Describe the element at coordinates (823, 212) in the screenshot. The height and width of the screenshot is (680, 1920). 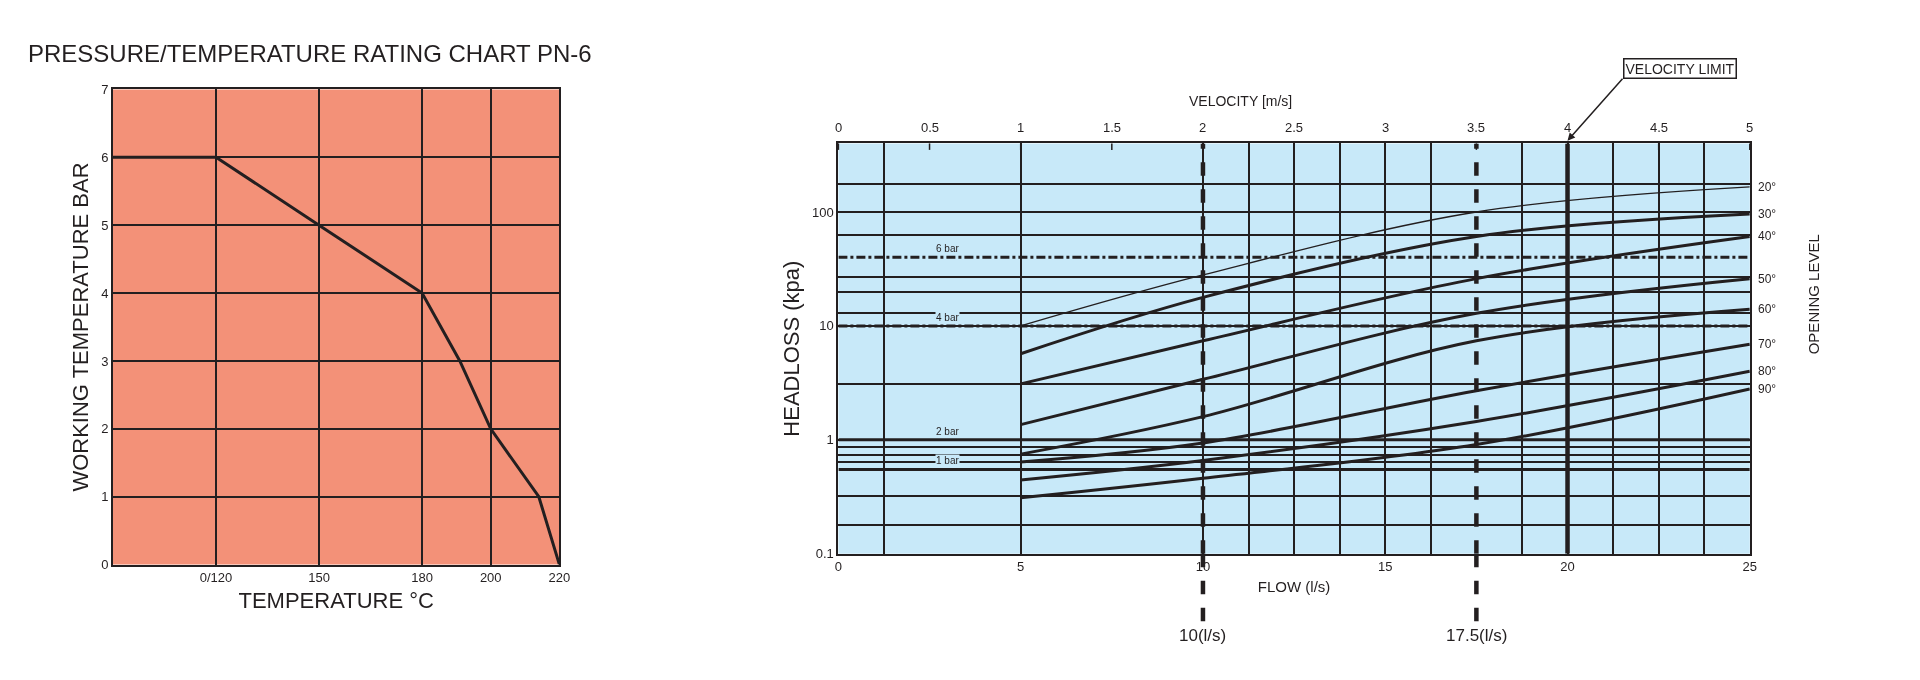
I see `y-tick-label: 100` at that location.